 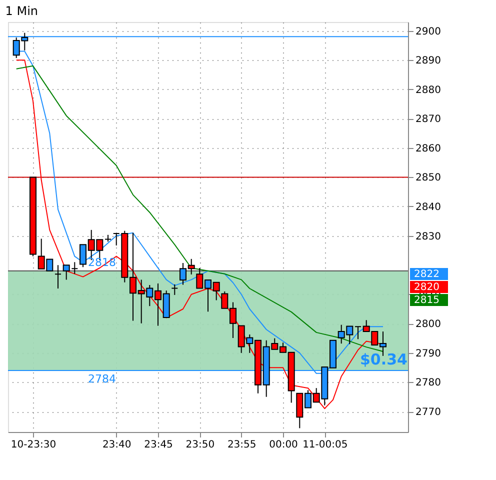 I want to click on x-tick-label: 10-23:30, so click(x=33, y=445).